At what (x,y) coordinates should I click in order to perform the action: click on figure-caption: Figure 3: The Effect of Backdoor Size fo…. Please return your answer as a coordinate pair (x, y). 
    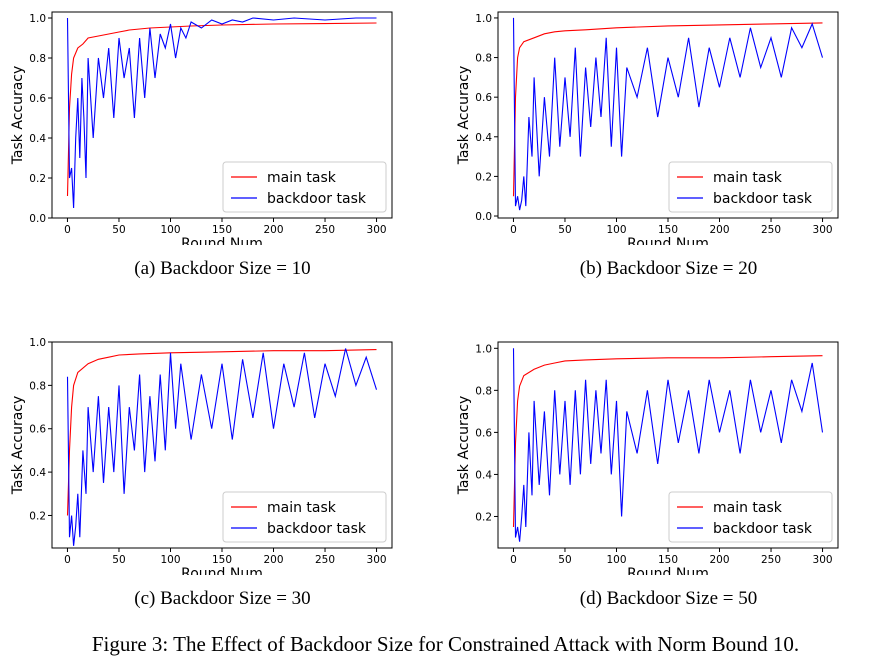
    Looking at the image, I should click on (445, 644).